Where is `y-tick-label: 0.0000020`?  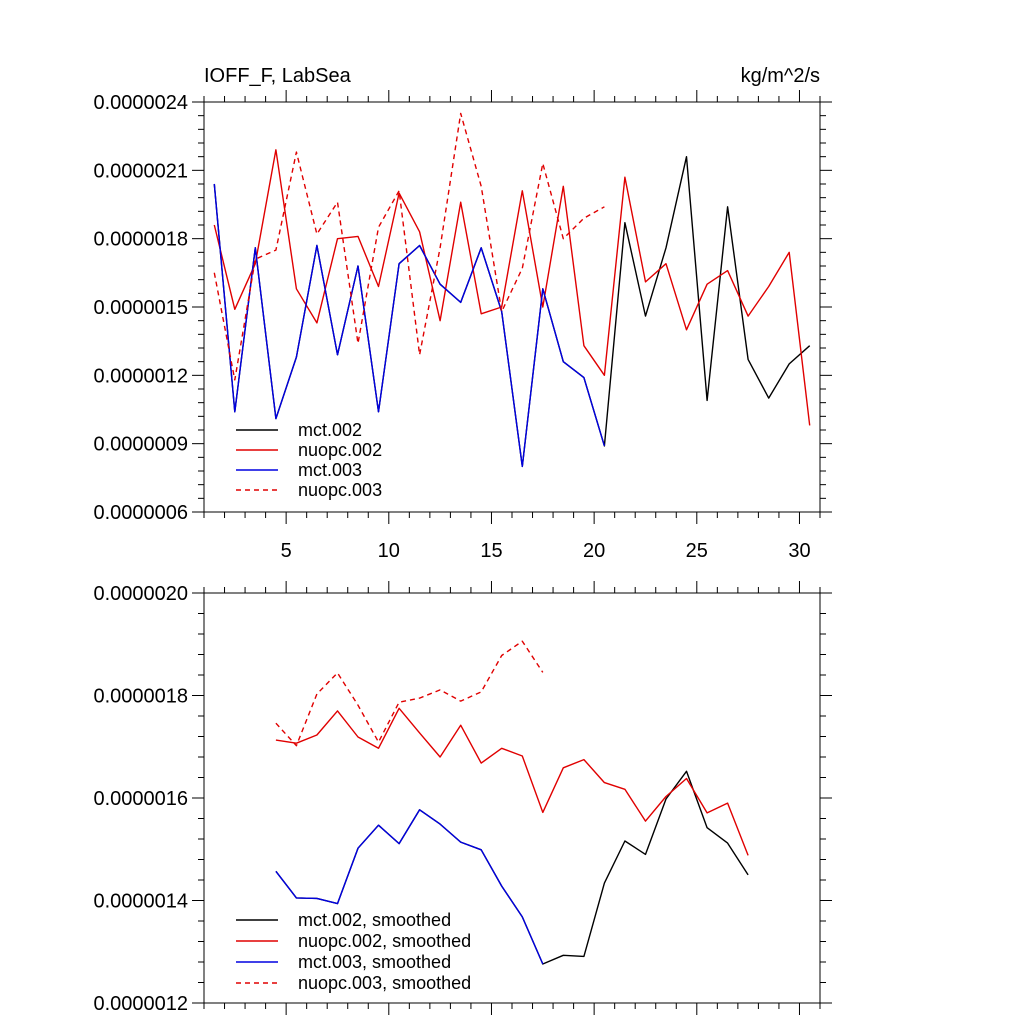 y-tick-label: 0.0000020 is located at coordinates (140, 594).